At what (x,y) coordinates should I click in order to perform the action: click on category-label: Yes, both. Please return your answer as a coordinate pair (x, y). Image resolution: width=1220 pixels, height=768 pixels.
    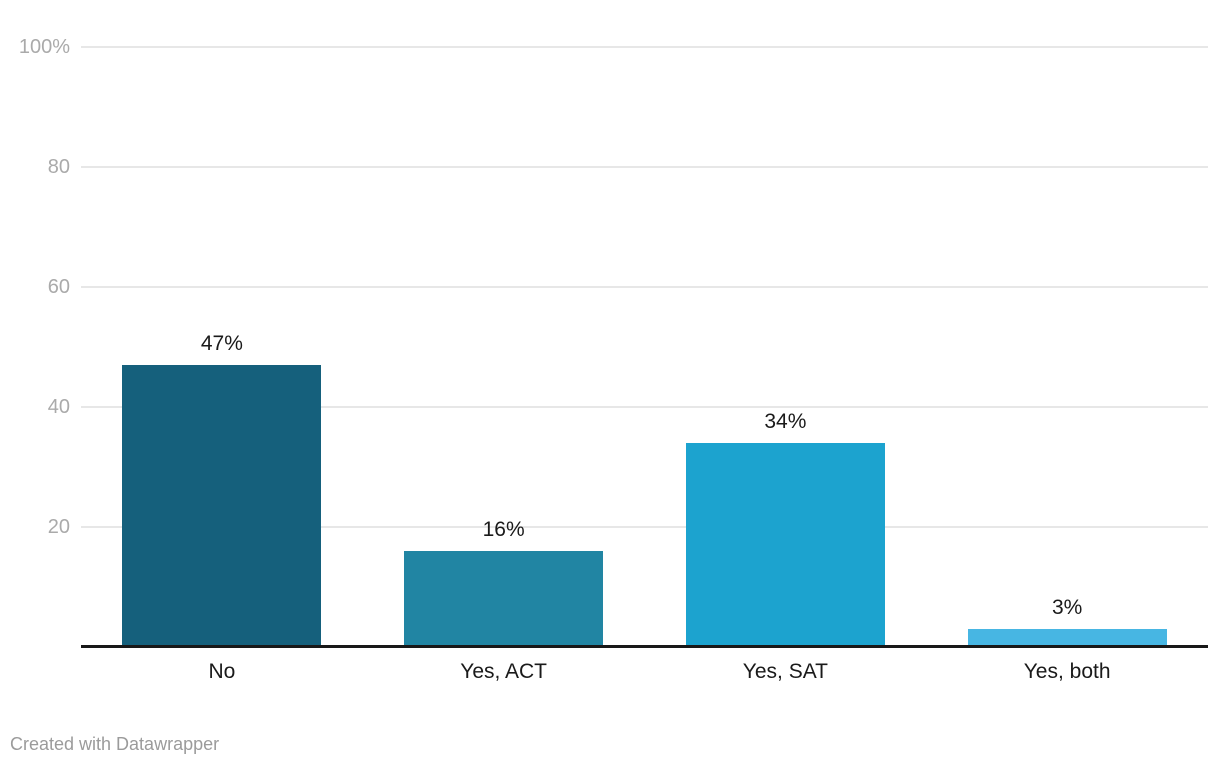
    Looking at the image, I should click on (1067, 671).